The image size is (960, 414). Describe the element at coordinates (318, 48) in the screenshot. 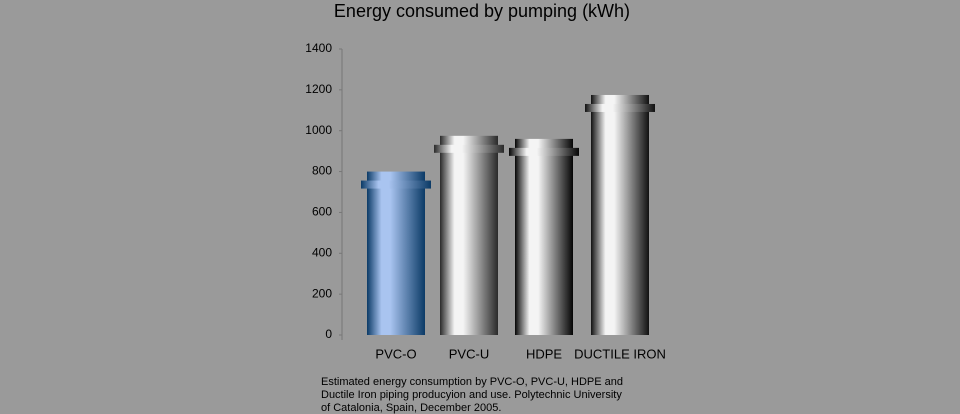

I see `y-tick-label: 1400` at that location.